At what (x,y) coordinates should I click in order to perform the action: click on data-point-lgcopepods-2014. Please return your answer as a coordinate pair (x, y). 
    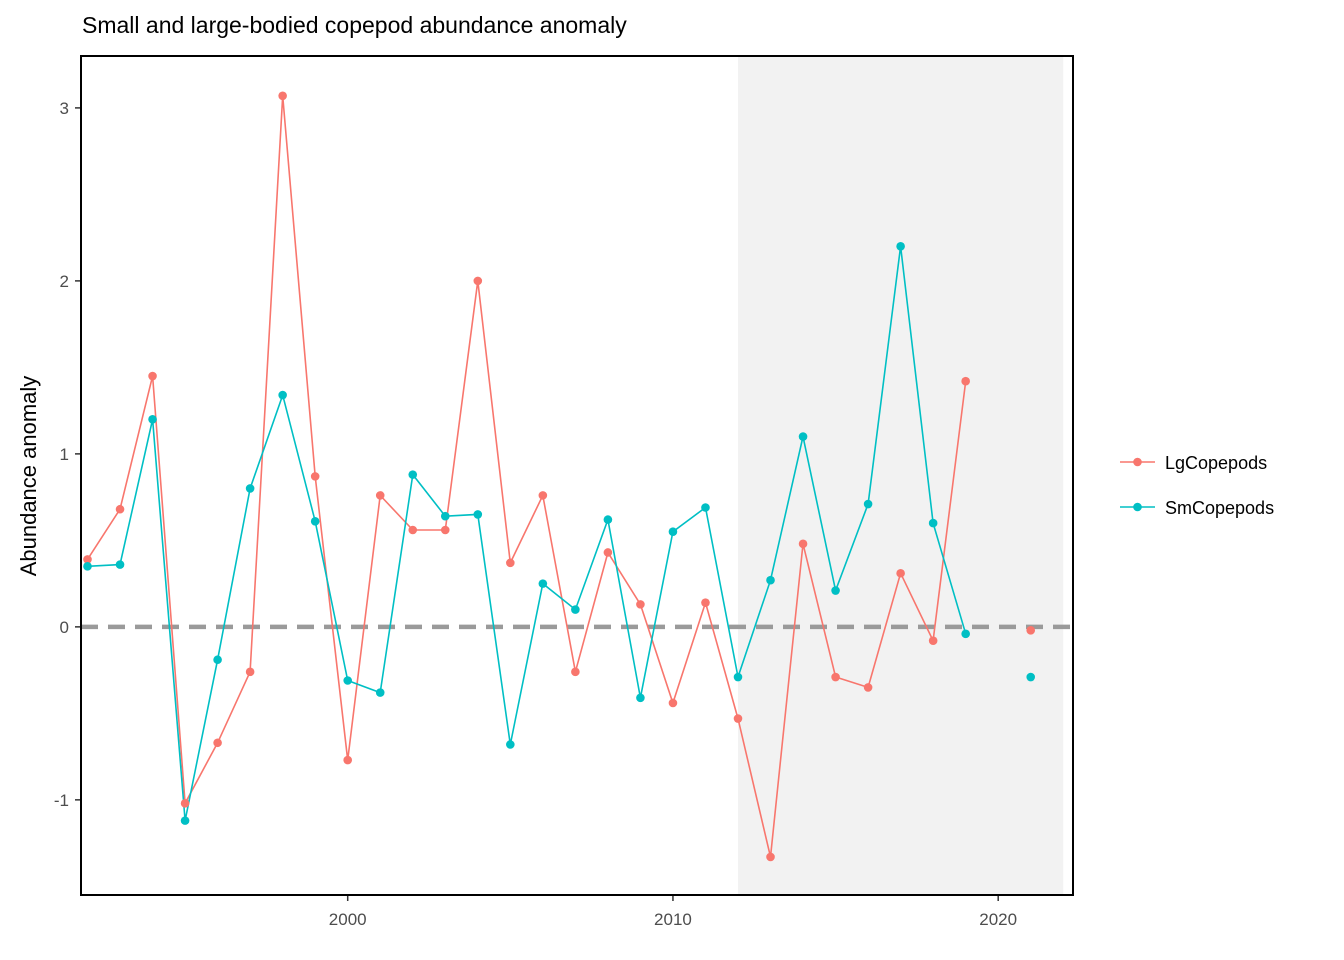
    Looking at the image, I should click on (803, 544).